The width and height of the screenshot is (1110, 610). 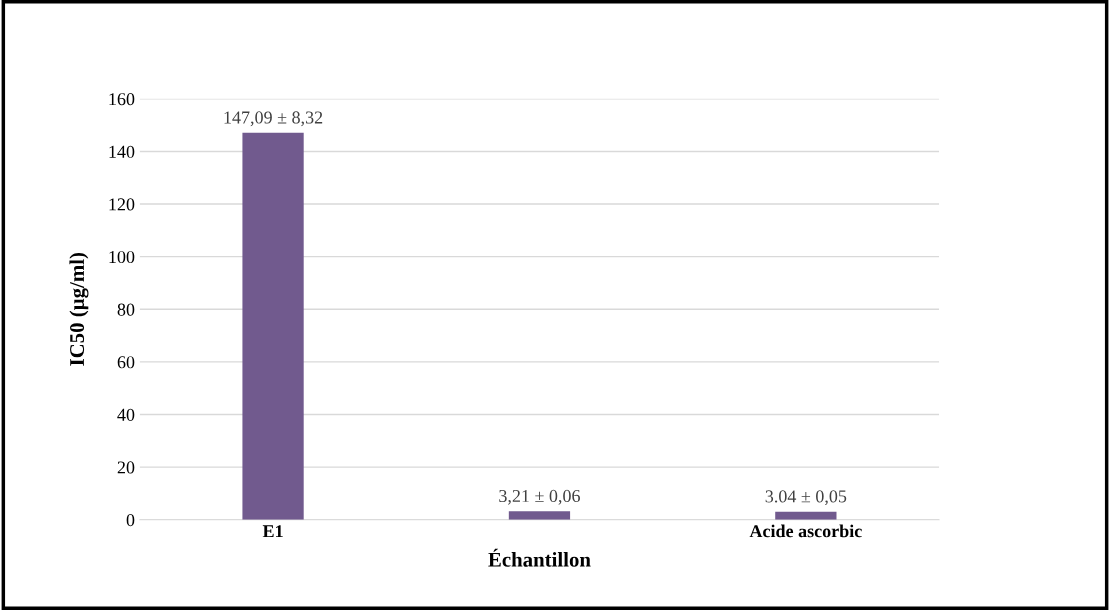 What do you see at coordinates (126, 362) in the screenshot?
I see `y-tick-label: 60` at bounding box center [126, 362].